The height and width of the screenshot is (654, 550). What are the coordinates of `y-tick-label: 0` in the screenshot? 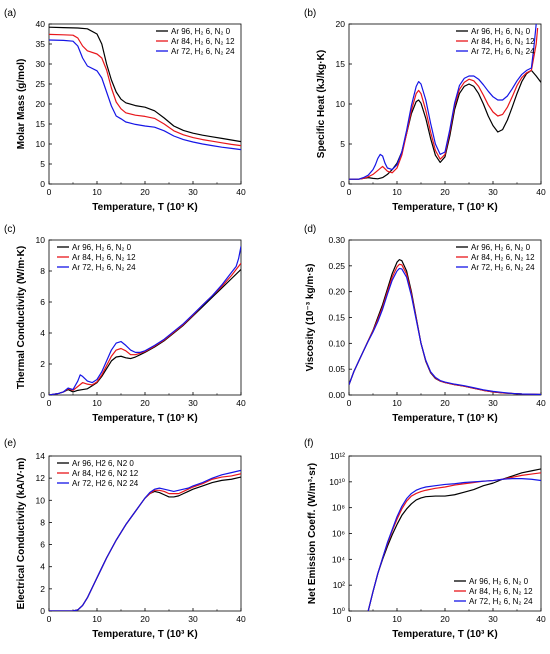 It's located at (42, 611).